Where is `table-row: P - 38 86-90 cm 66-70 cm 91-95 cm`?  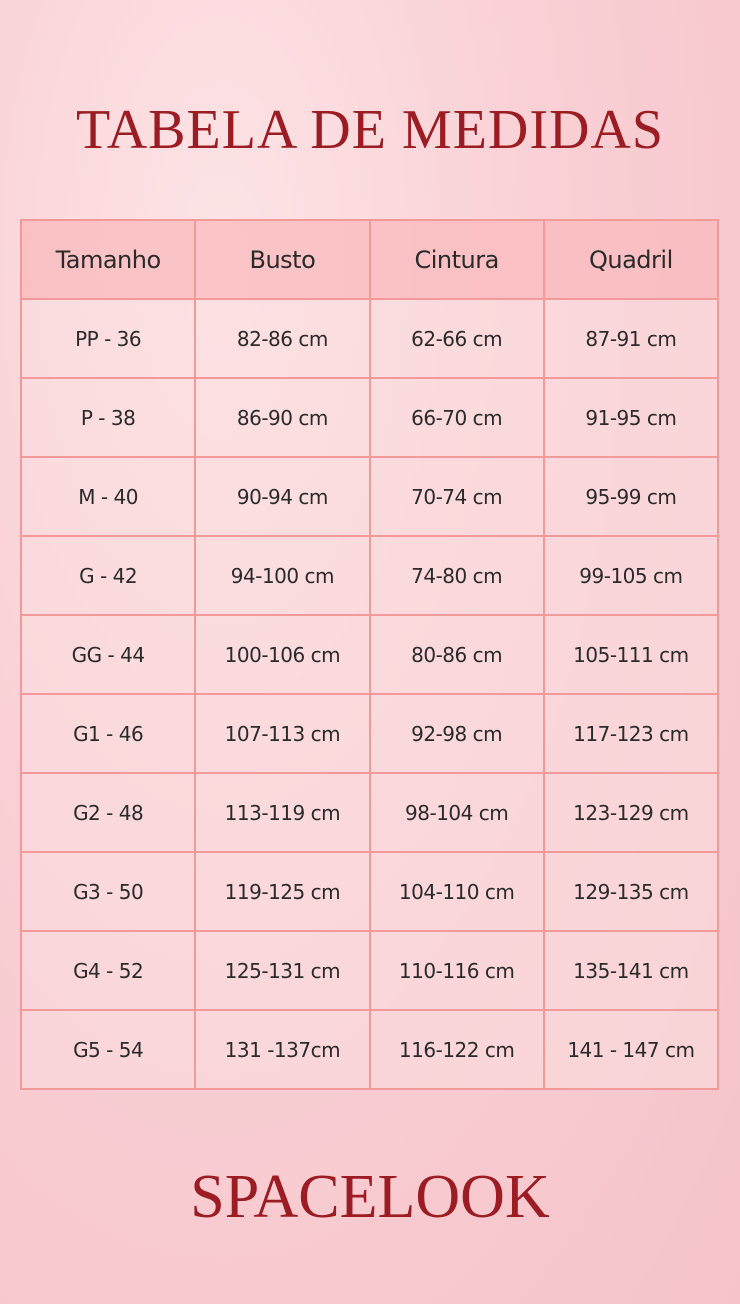 table-row: P - 38 86-90 cm 66-70 cm 91-95 cm is located at coordinates (369, 417).